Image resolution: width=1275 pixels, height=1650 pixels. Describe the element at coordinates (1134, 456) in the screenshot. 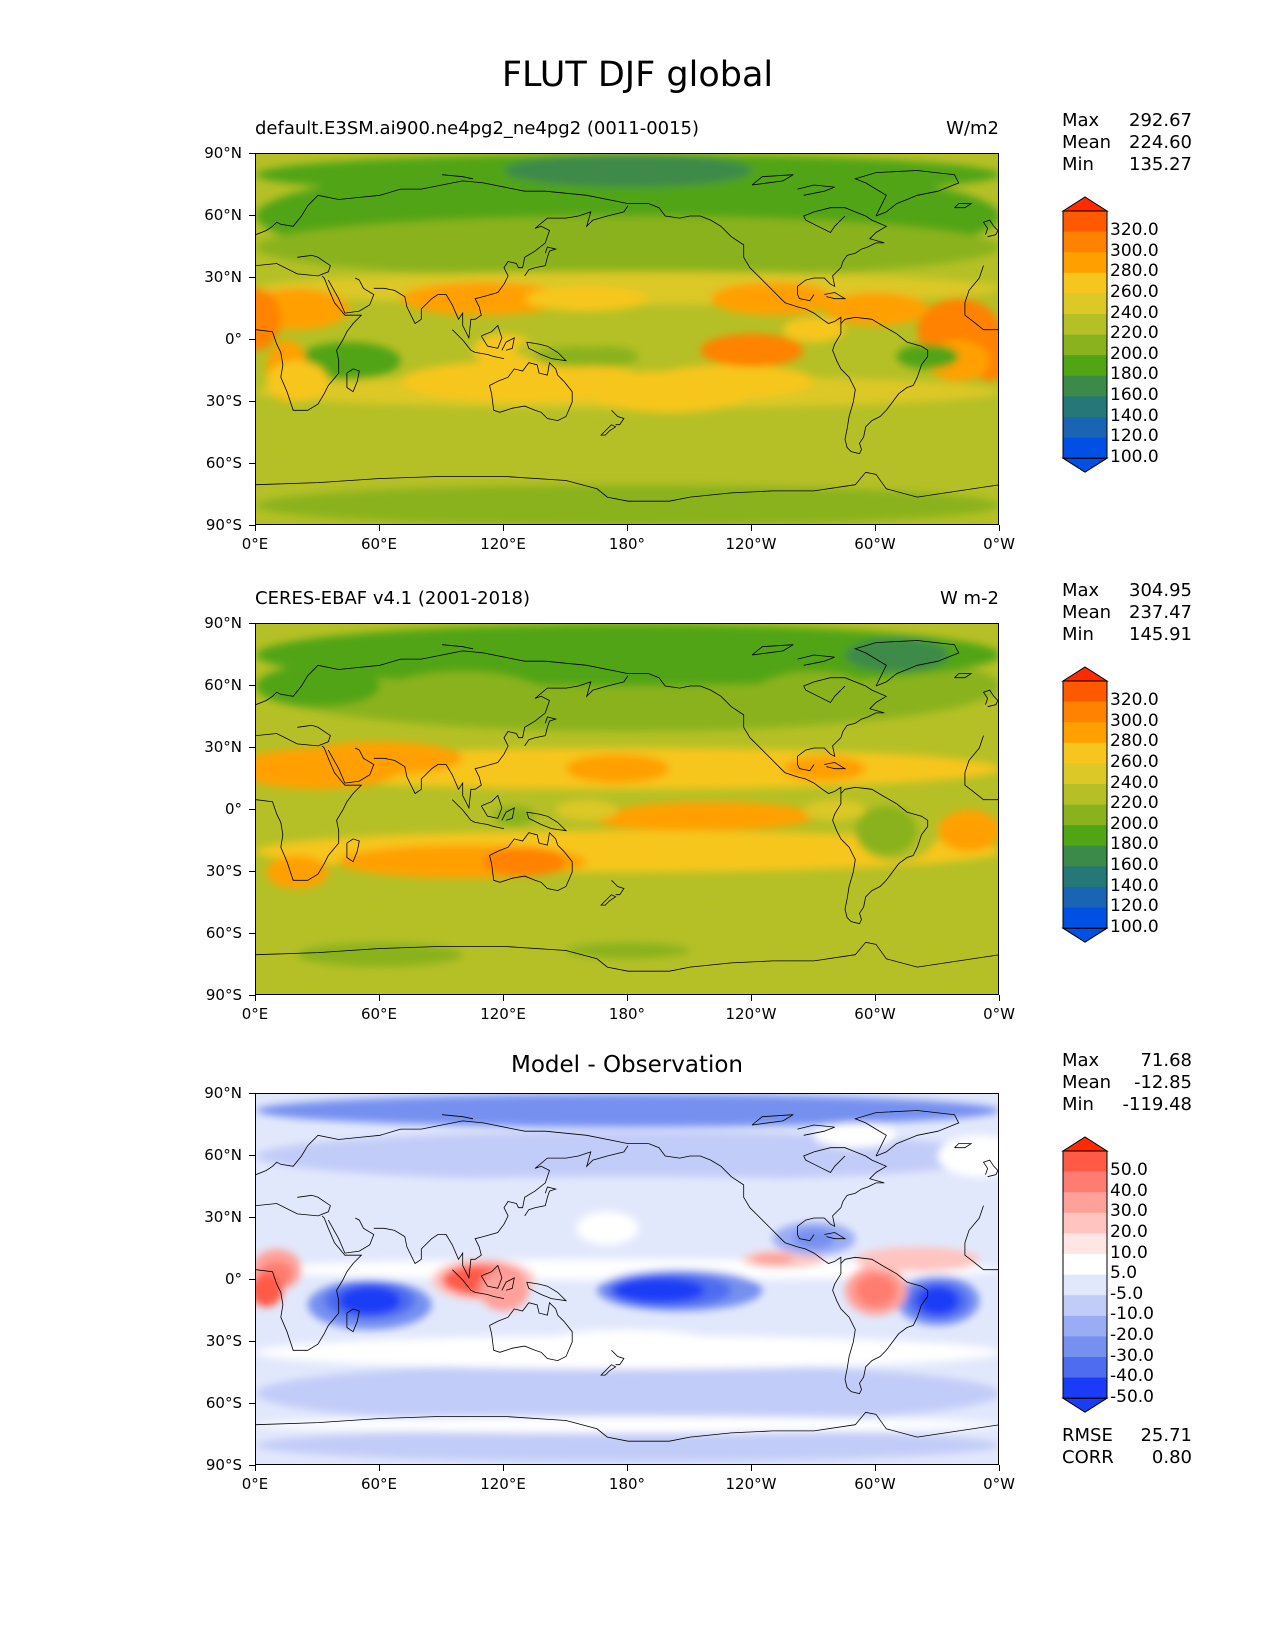

I see `colorbar-tick-label: 100.0` at that location.